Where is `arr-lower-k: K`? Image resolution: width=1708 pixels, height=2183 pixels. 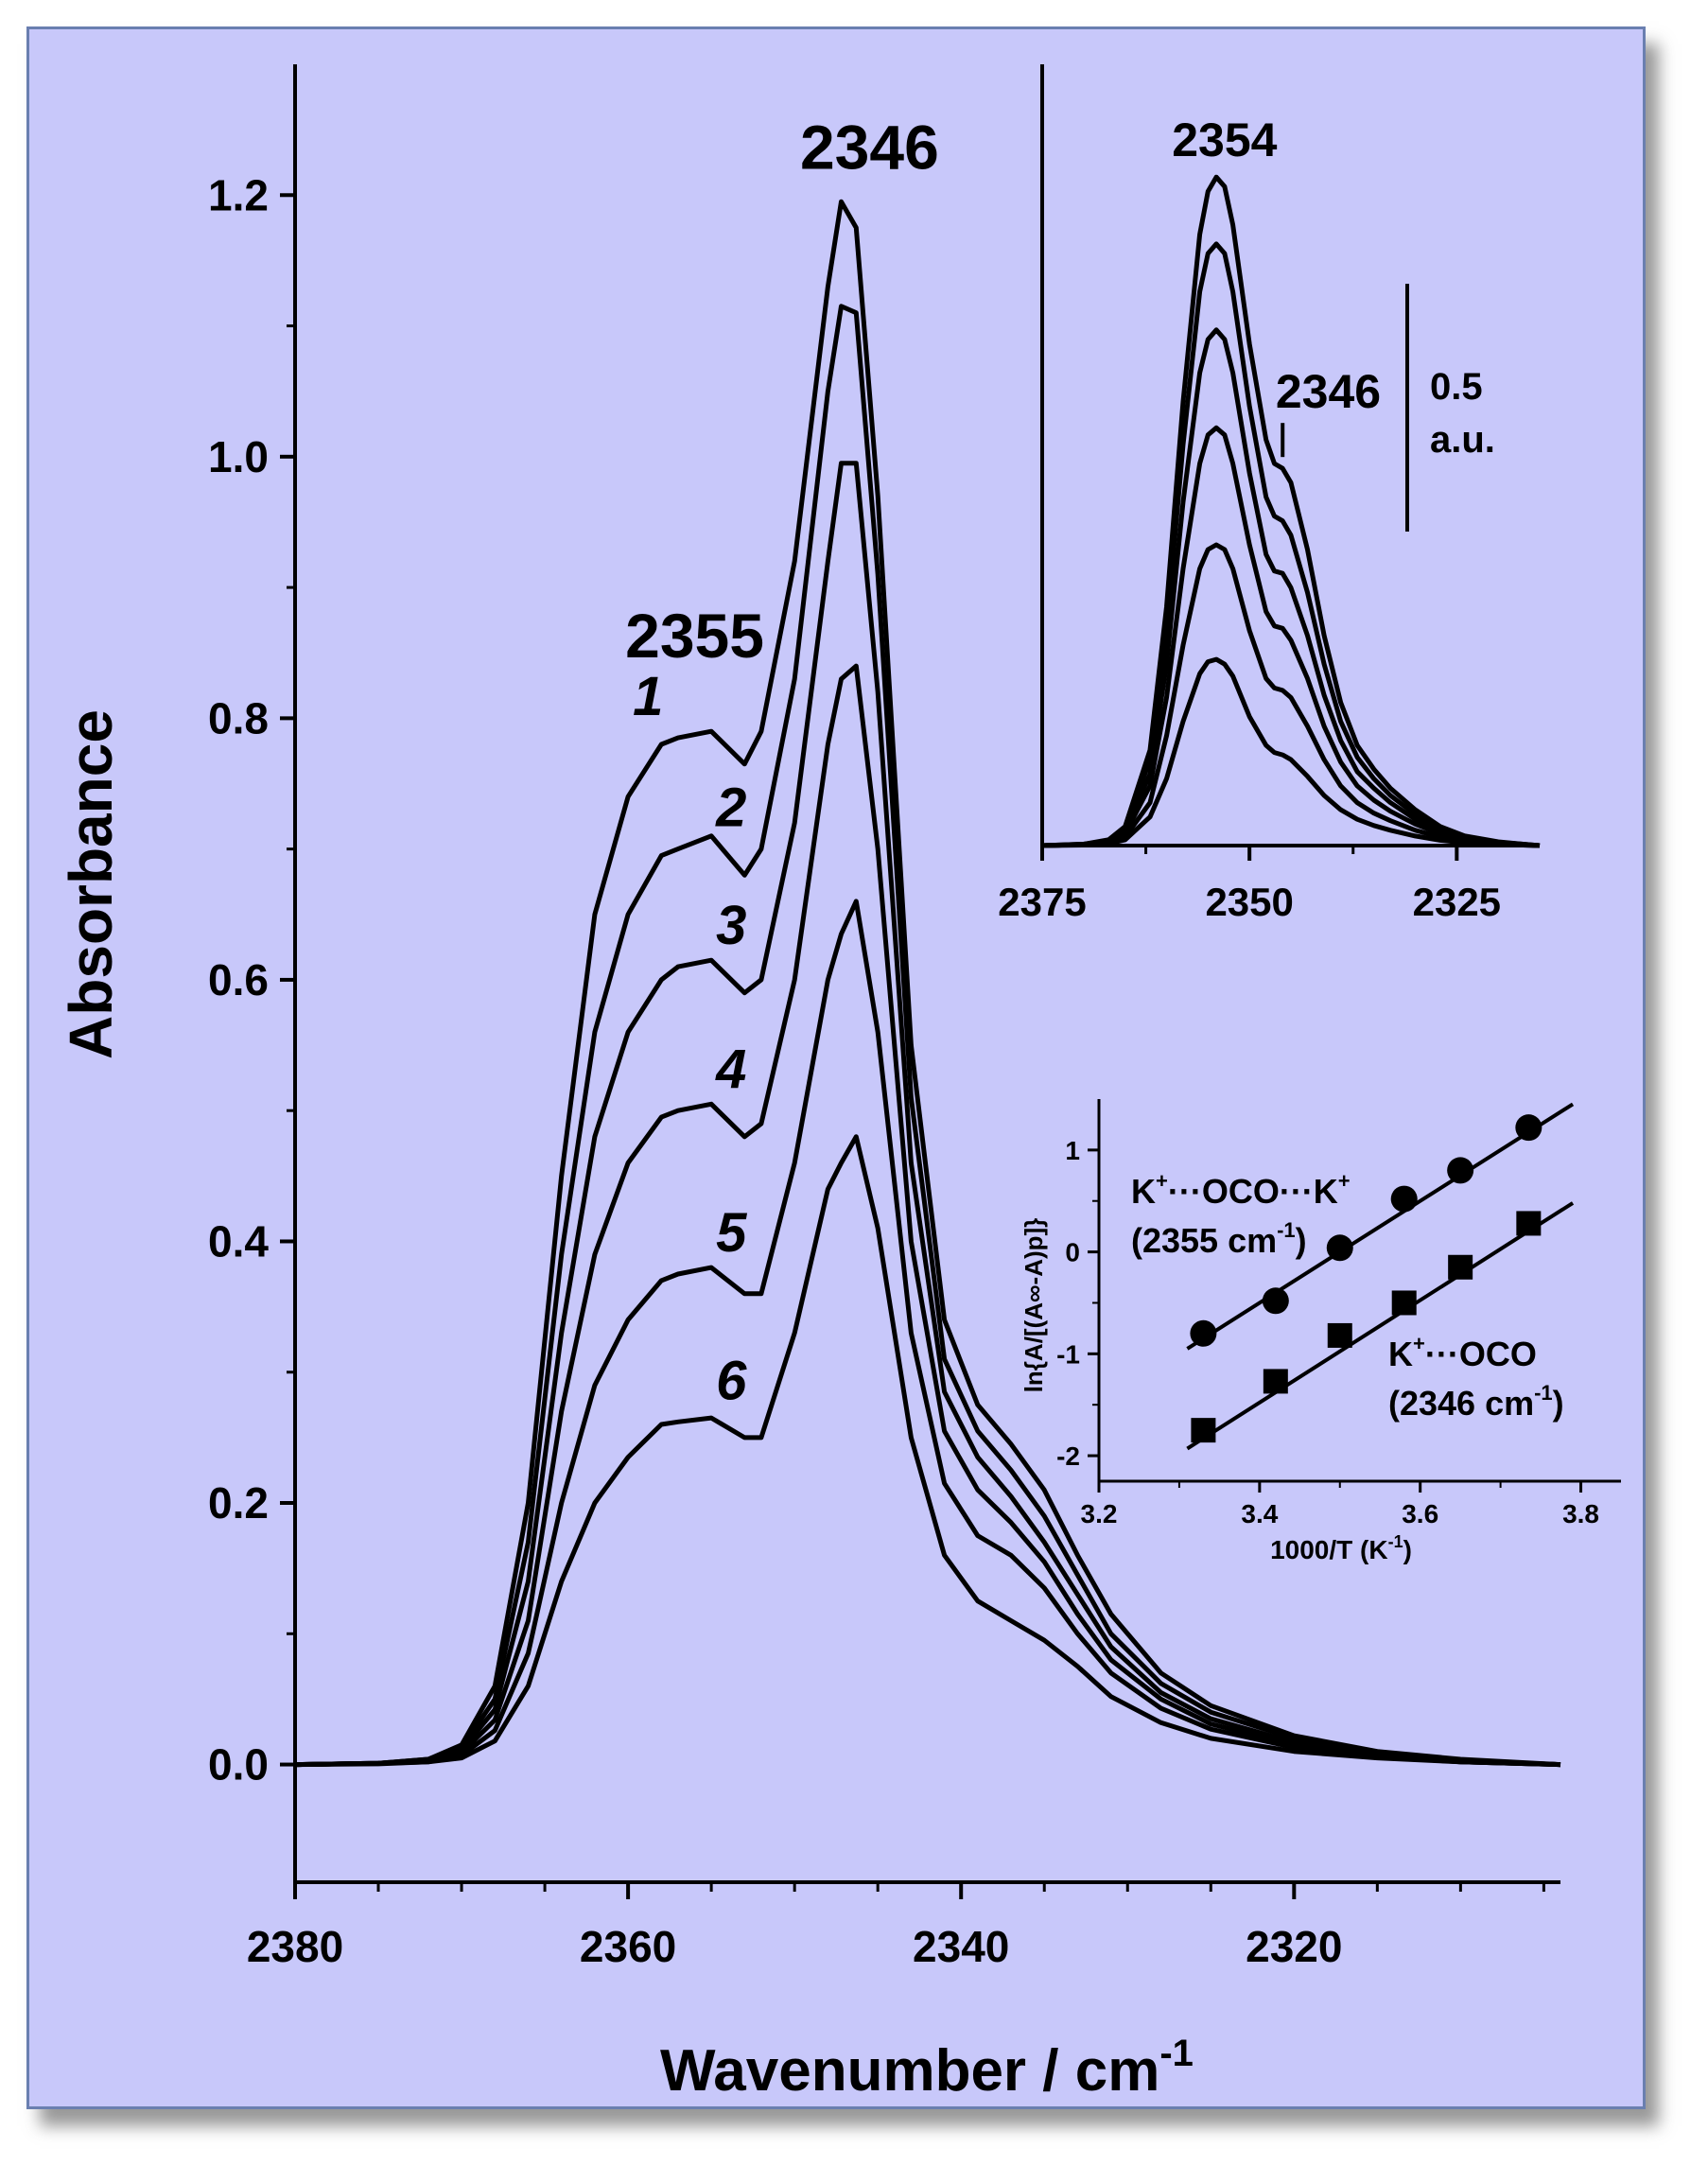 arr-lower-k: K is located at coordinates (1400, 1354).